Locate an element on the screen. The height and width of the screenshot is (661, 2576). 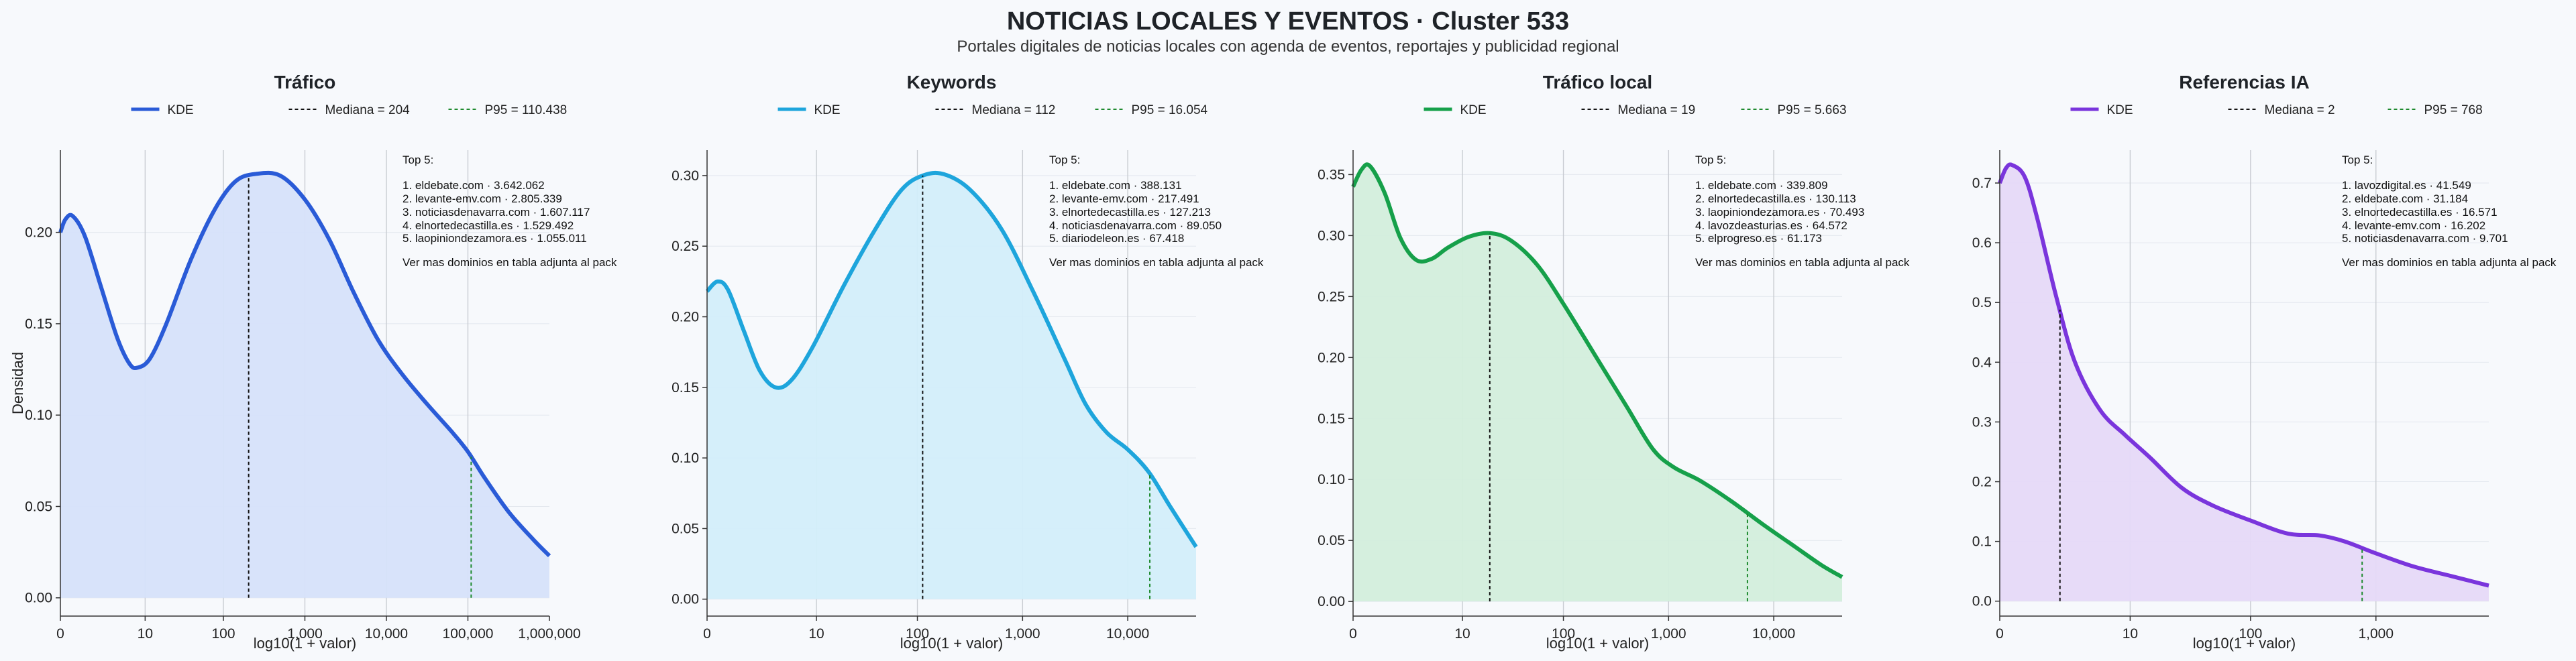
top5-item: 5. elprogreso.es · 61.173 is located at coordinates (1758, 239).